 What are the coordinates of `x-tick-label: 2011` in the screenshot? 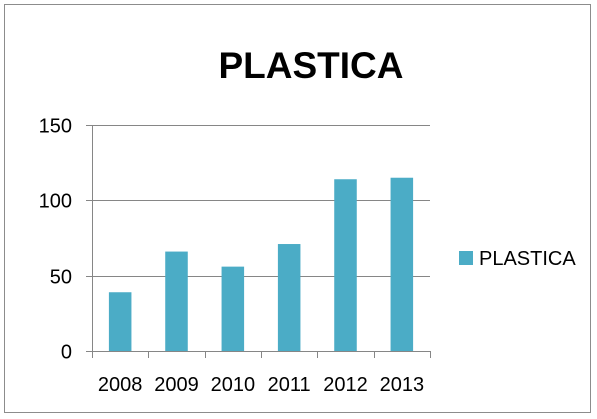 It's located at (289, 385).